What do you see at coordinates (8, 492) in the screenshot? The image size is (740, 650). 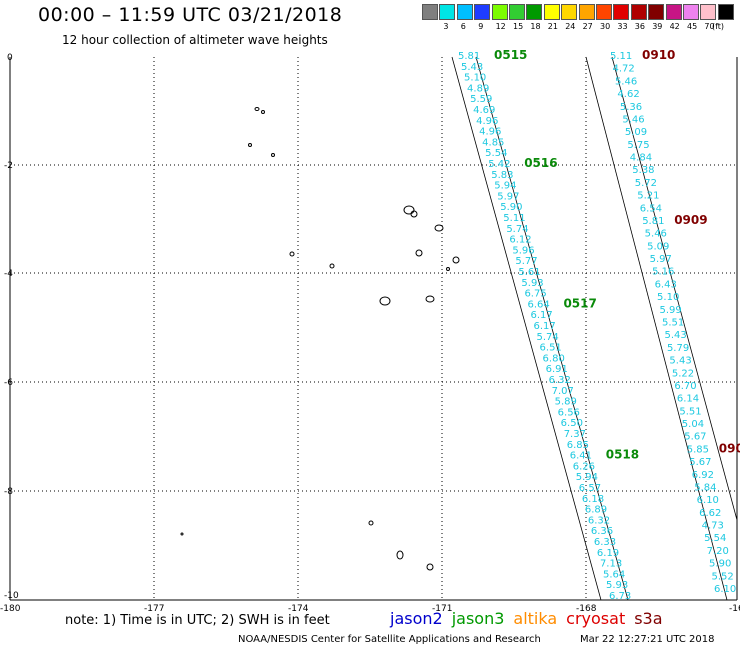 I see `y-axis-tick-label: -8` at bounding box center [8, 492].